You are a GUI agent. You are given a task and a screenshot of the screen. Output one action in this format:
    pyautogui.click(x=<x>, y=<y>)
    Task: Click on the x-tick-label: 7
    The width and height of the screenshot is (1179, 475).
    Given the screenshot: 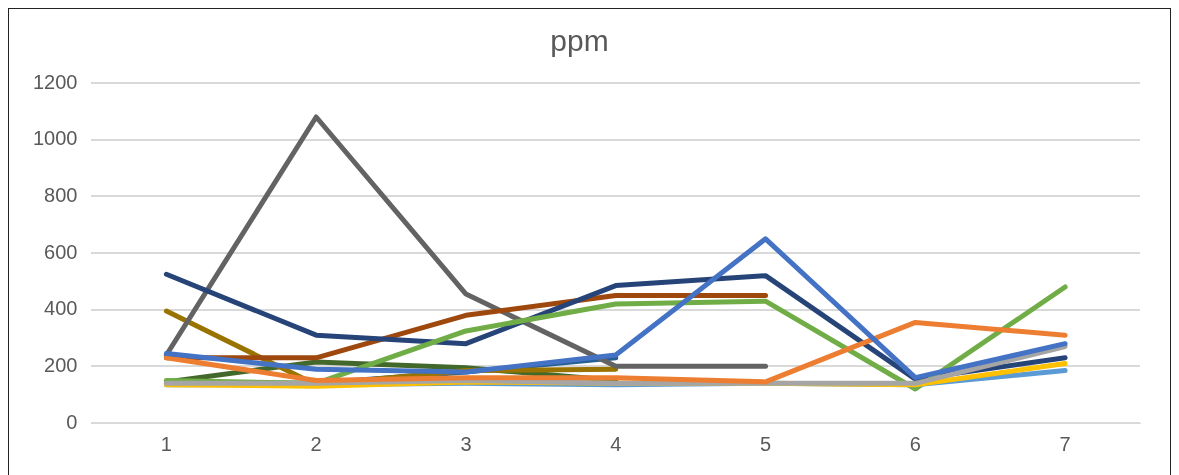 What is the action you would take?
    pyautogui.click(x=1065, y=443)
    